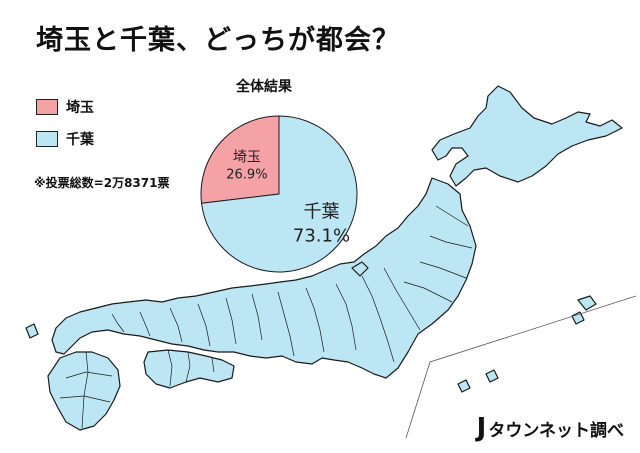  I want to click on legend-item-chiba: 千葉, so click(65, 139).